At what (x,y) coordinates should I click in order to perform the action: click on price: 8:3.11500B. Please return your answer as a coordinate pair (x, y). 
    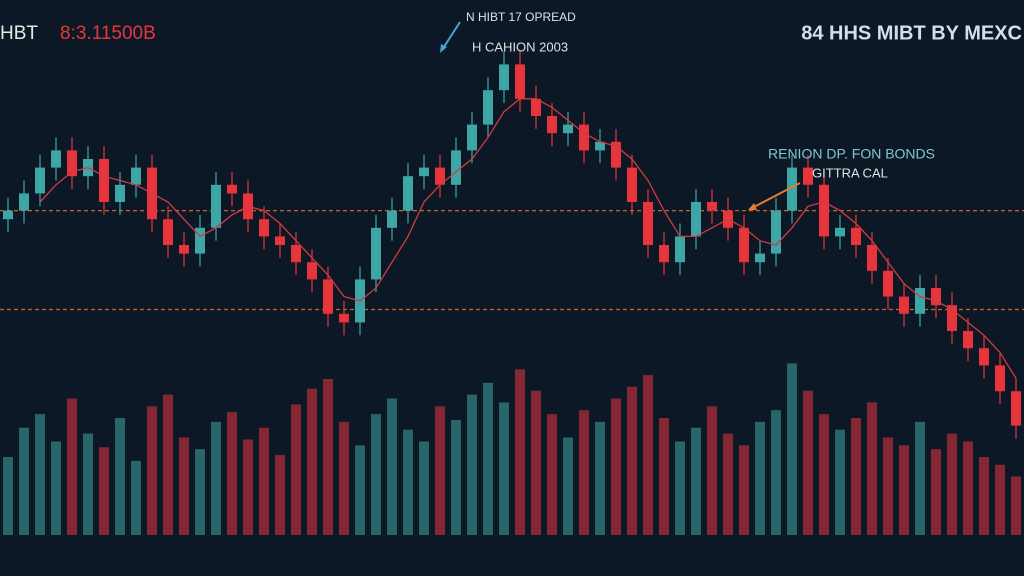
    Looking at the image, I should click on (108, 33).